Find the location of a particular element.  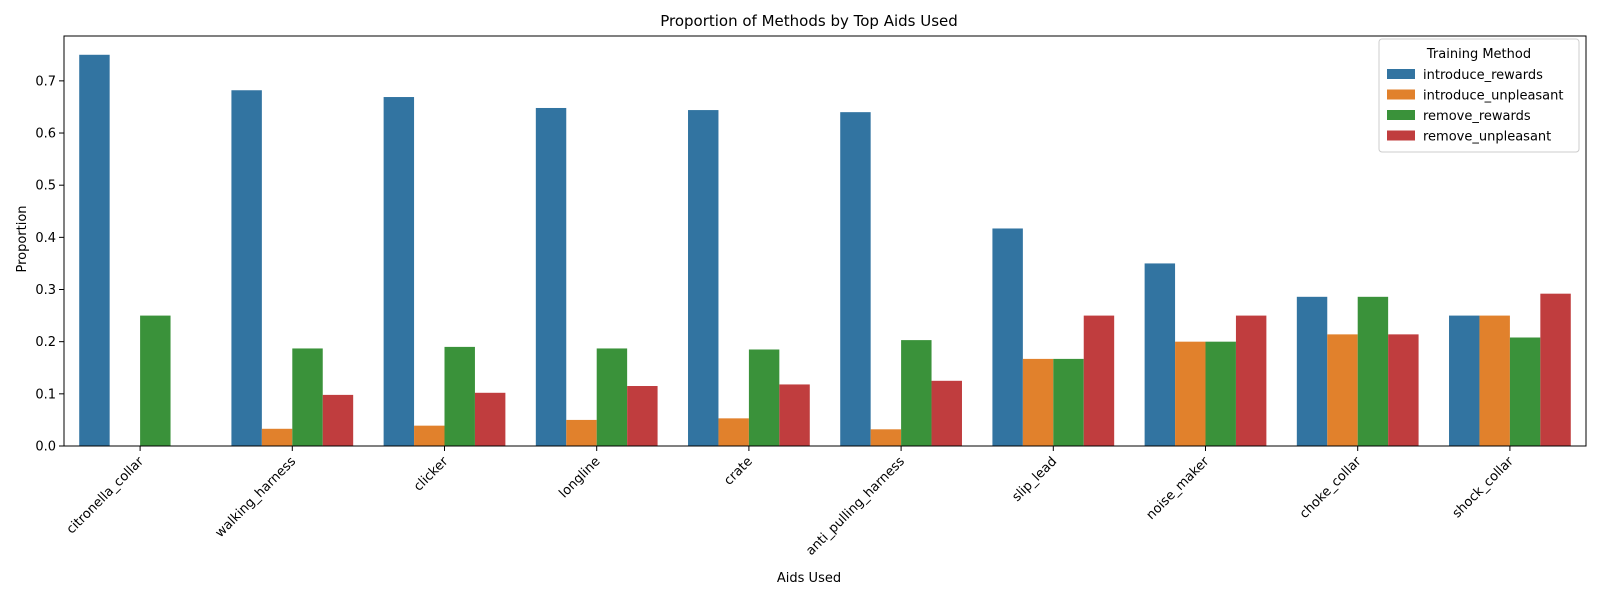

x-tick-label: longline is located at coordinates (579, 477).